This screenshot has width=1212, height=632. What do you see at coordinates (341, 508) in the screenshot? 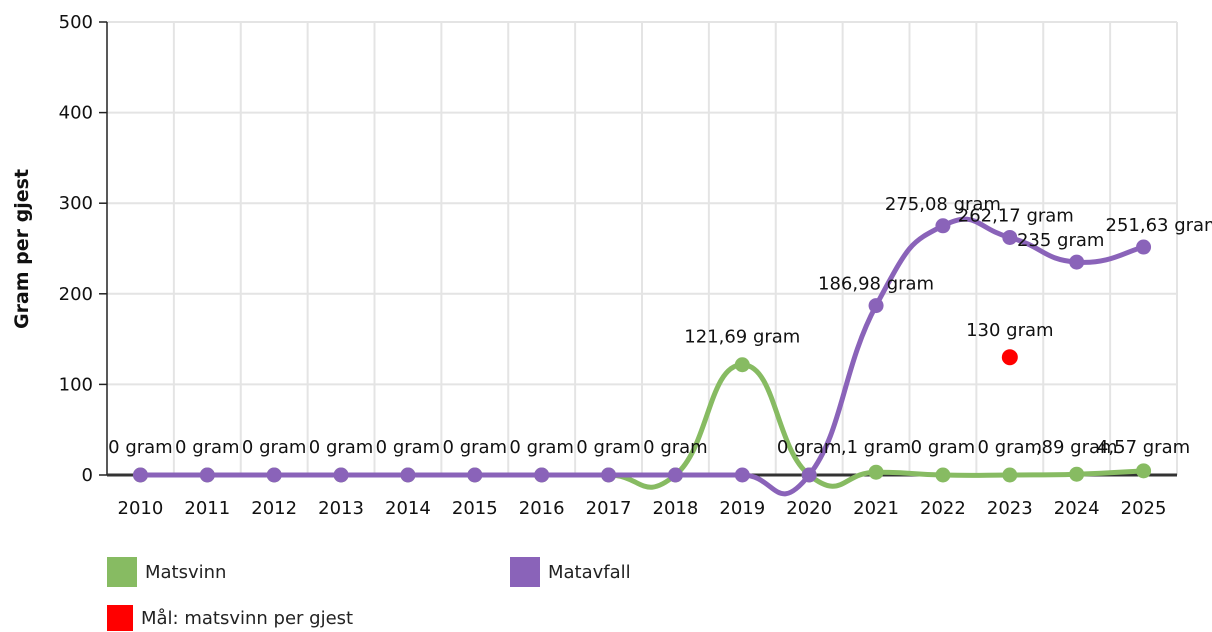
I see `x-tick-label: 2013` at bounding box center [341, 508].